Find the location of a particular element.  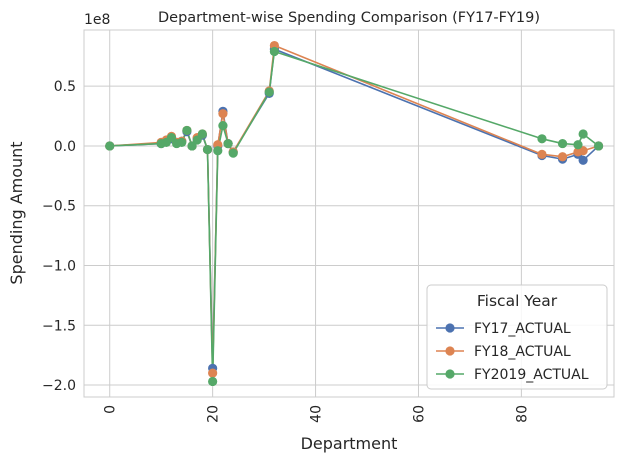

x-tick-label: 80 is located at coordinates (522, 414).